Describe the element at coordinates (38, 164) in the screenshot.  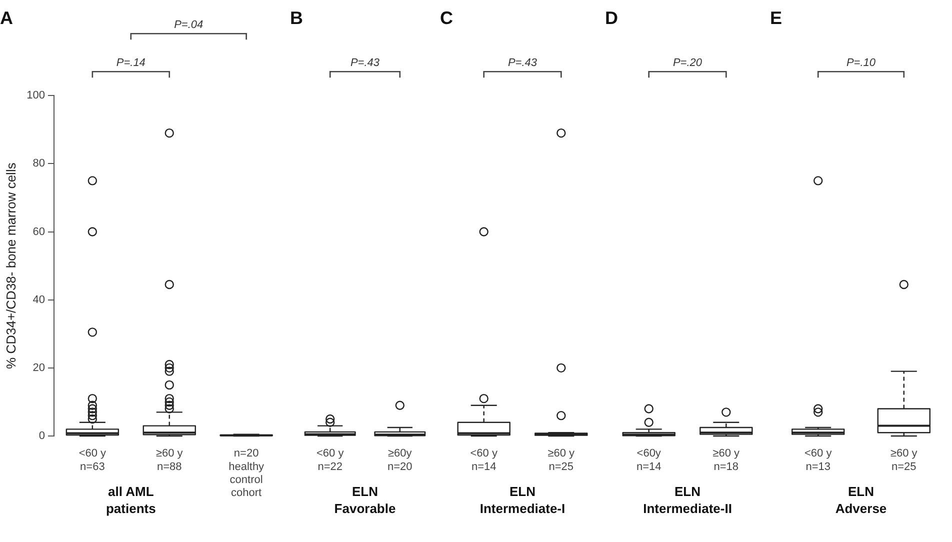
I see `y-tick-label: 80` at that location.